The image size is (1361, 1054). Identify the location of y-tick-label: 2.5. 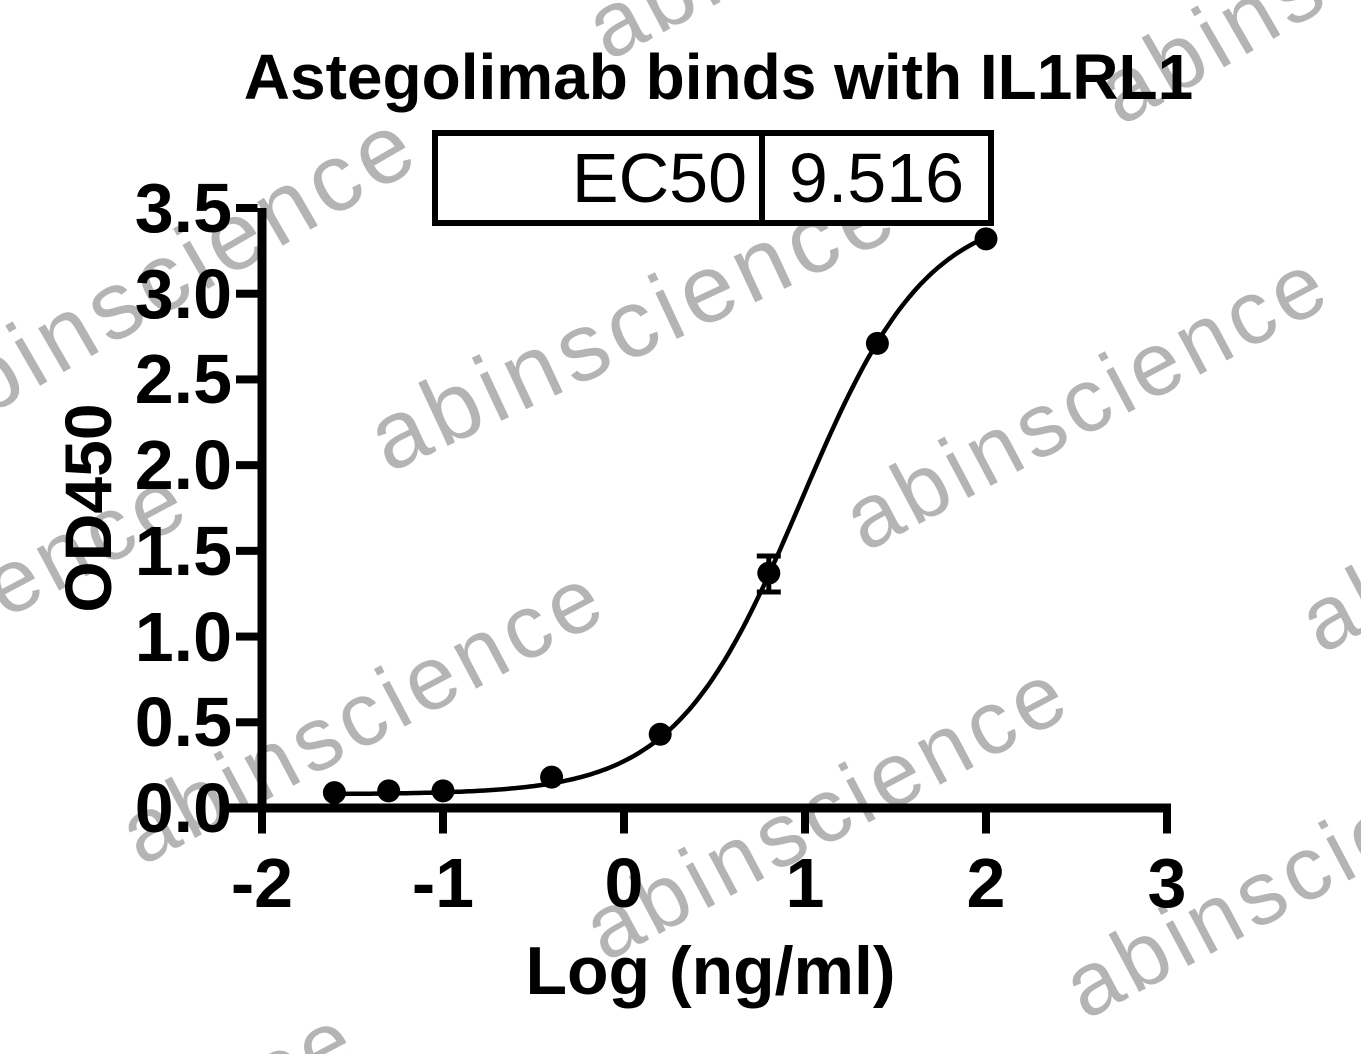
(183, 379).